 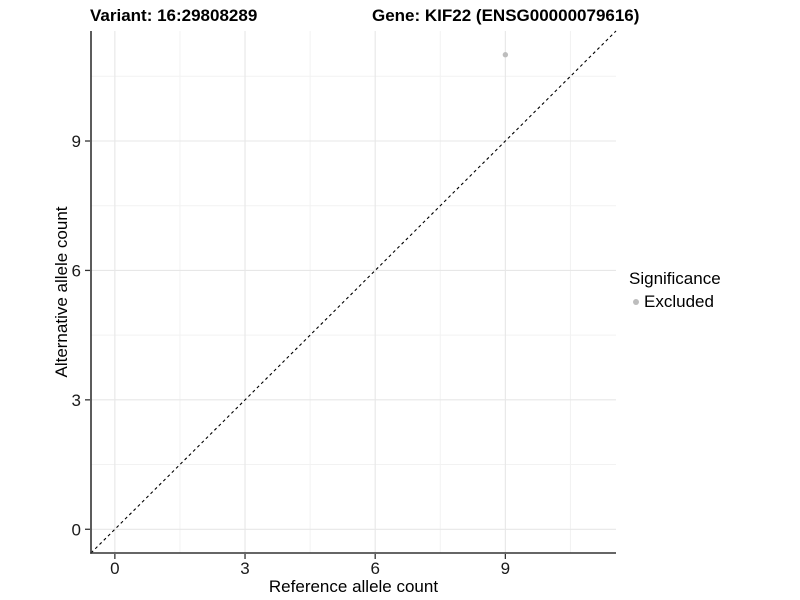 What do you see at coordinates (76, 270) in the screenshot?
I see `y-tick-label: 6` at bounding box center [76, 270].